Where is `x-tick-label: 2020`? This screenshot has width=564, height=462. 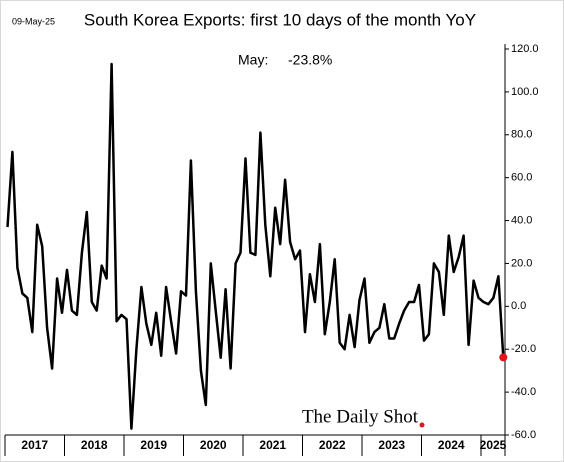
x-tick-label: 2020 is located at coordinates (213, 445).